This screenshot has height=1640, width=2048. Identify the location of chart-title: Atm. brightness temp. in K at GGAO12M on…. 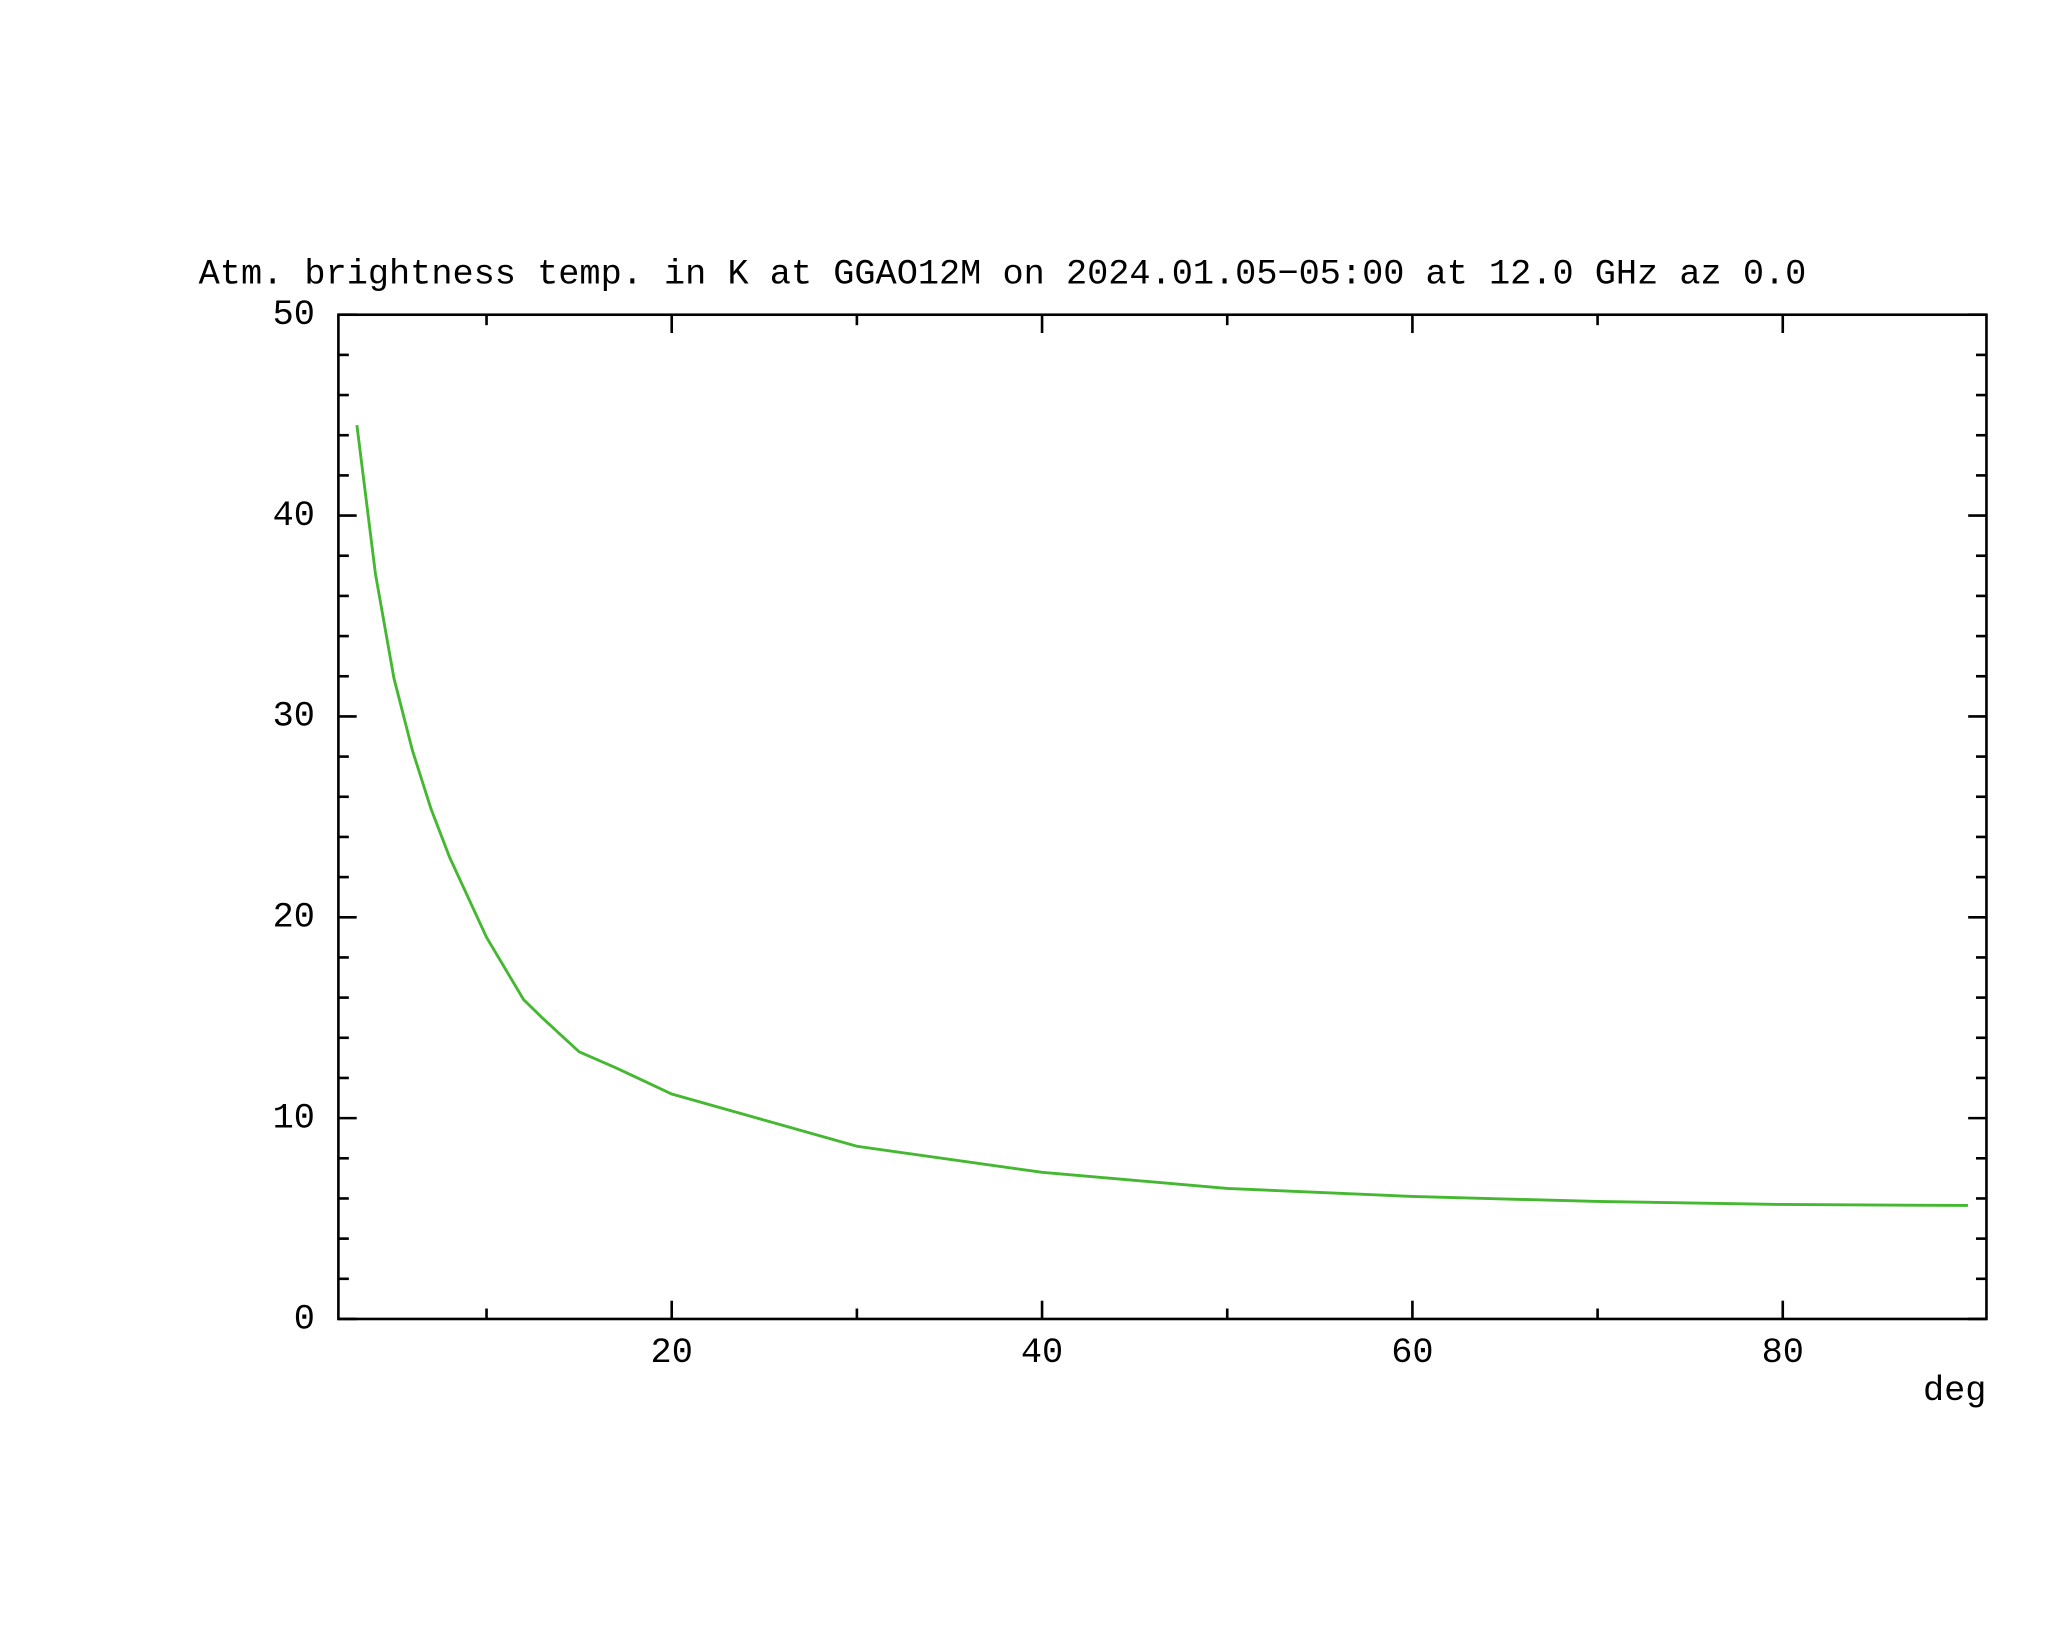
(1003, 275).